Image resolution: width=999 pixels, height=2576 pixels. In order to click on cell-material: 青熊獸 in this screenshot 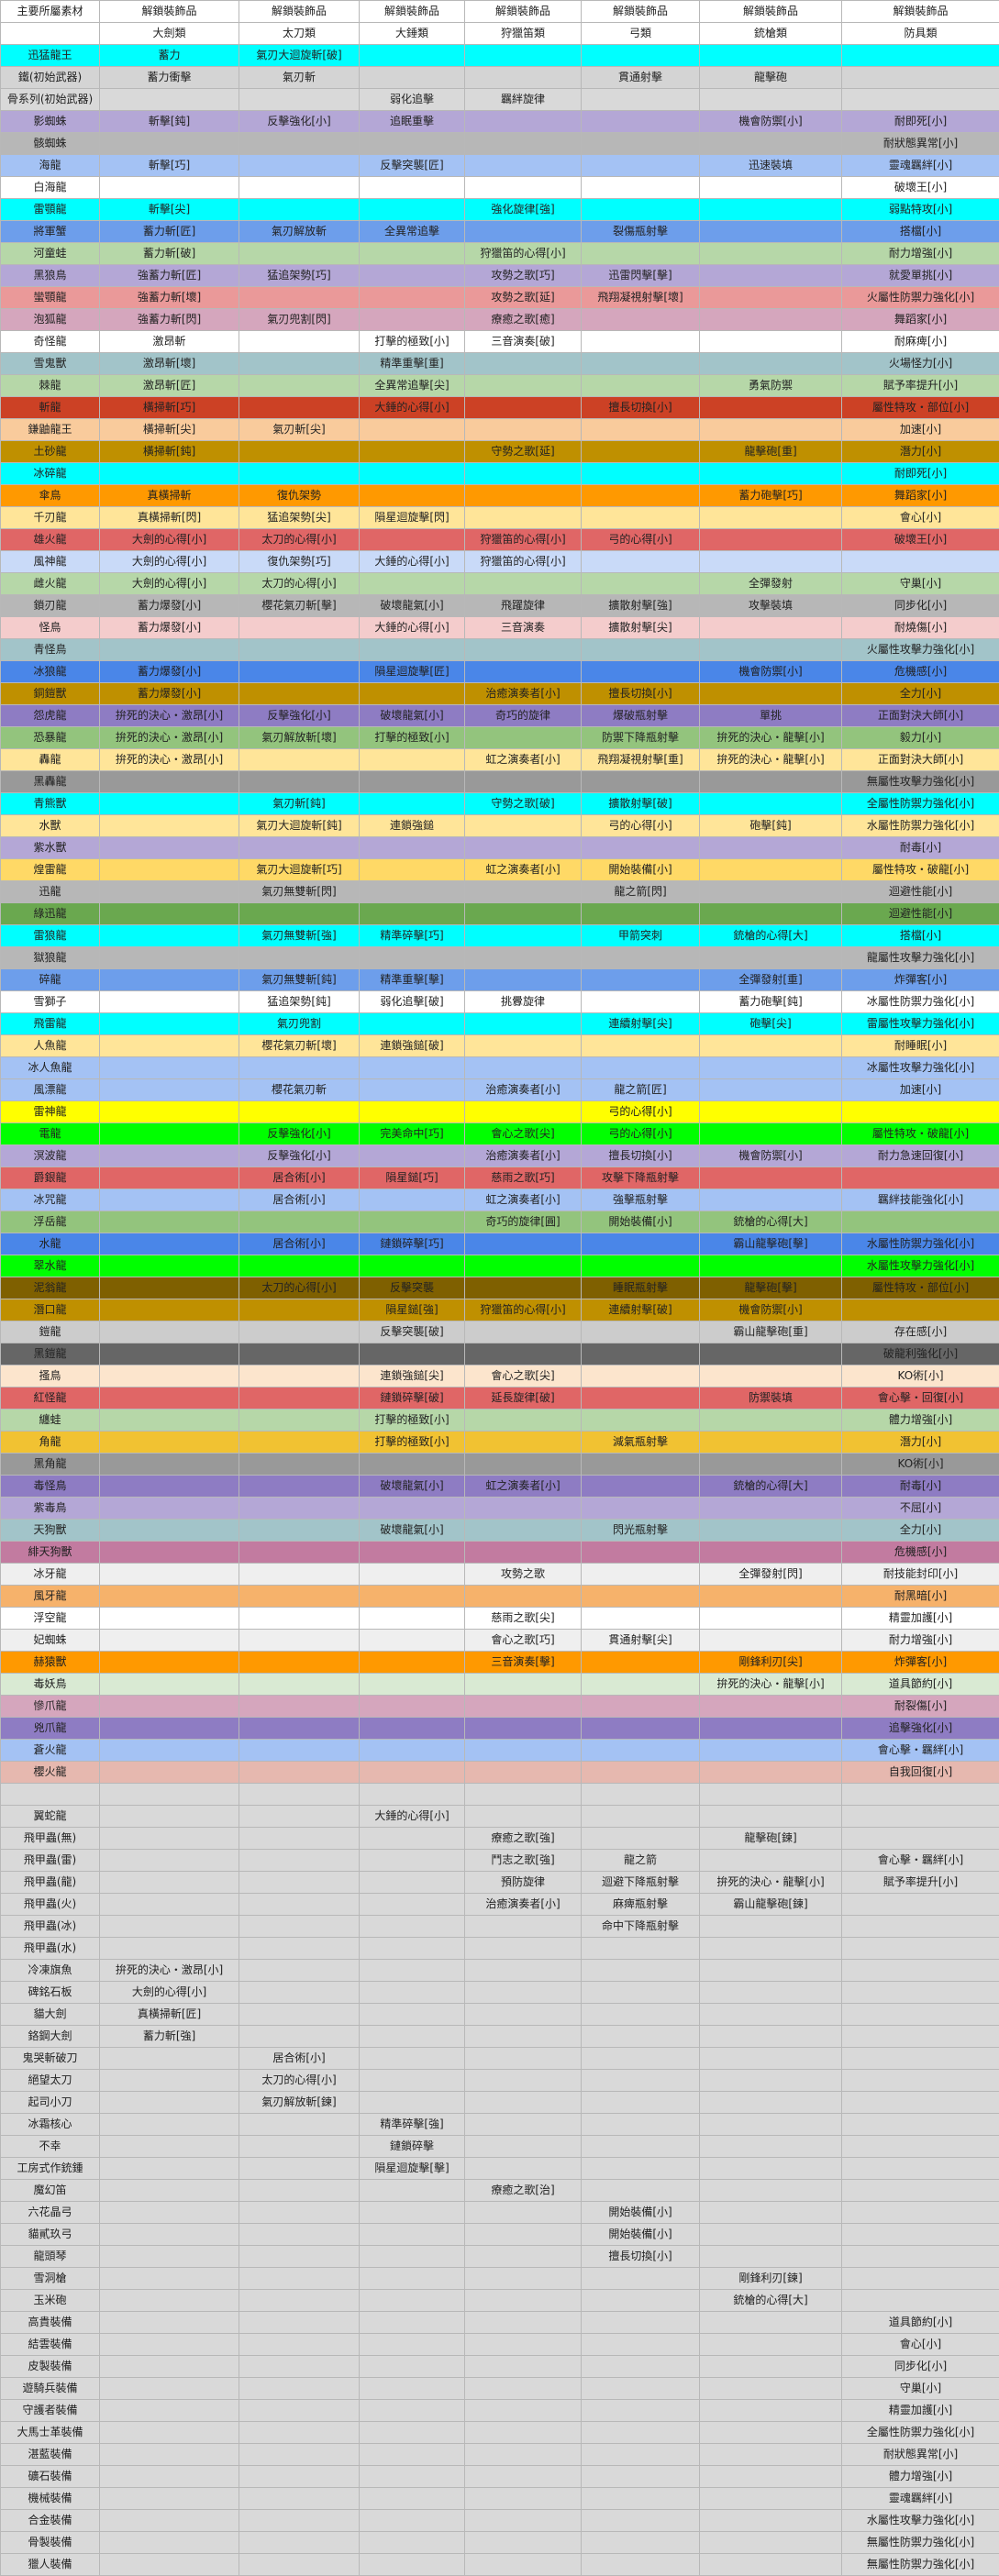, I will do `click(50, 804)`.